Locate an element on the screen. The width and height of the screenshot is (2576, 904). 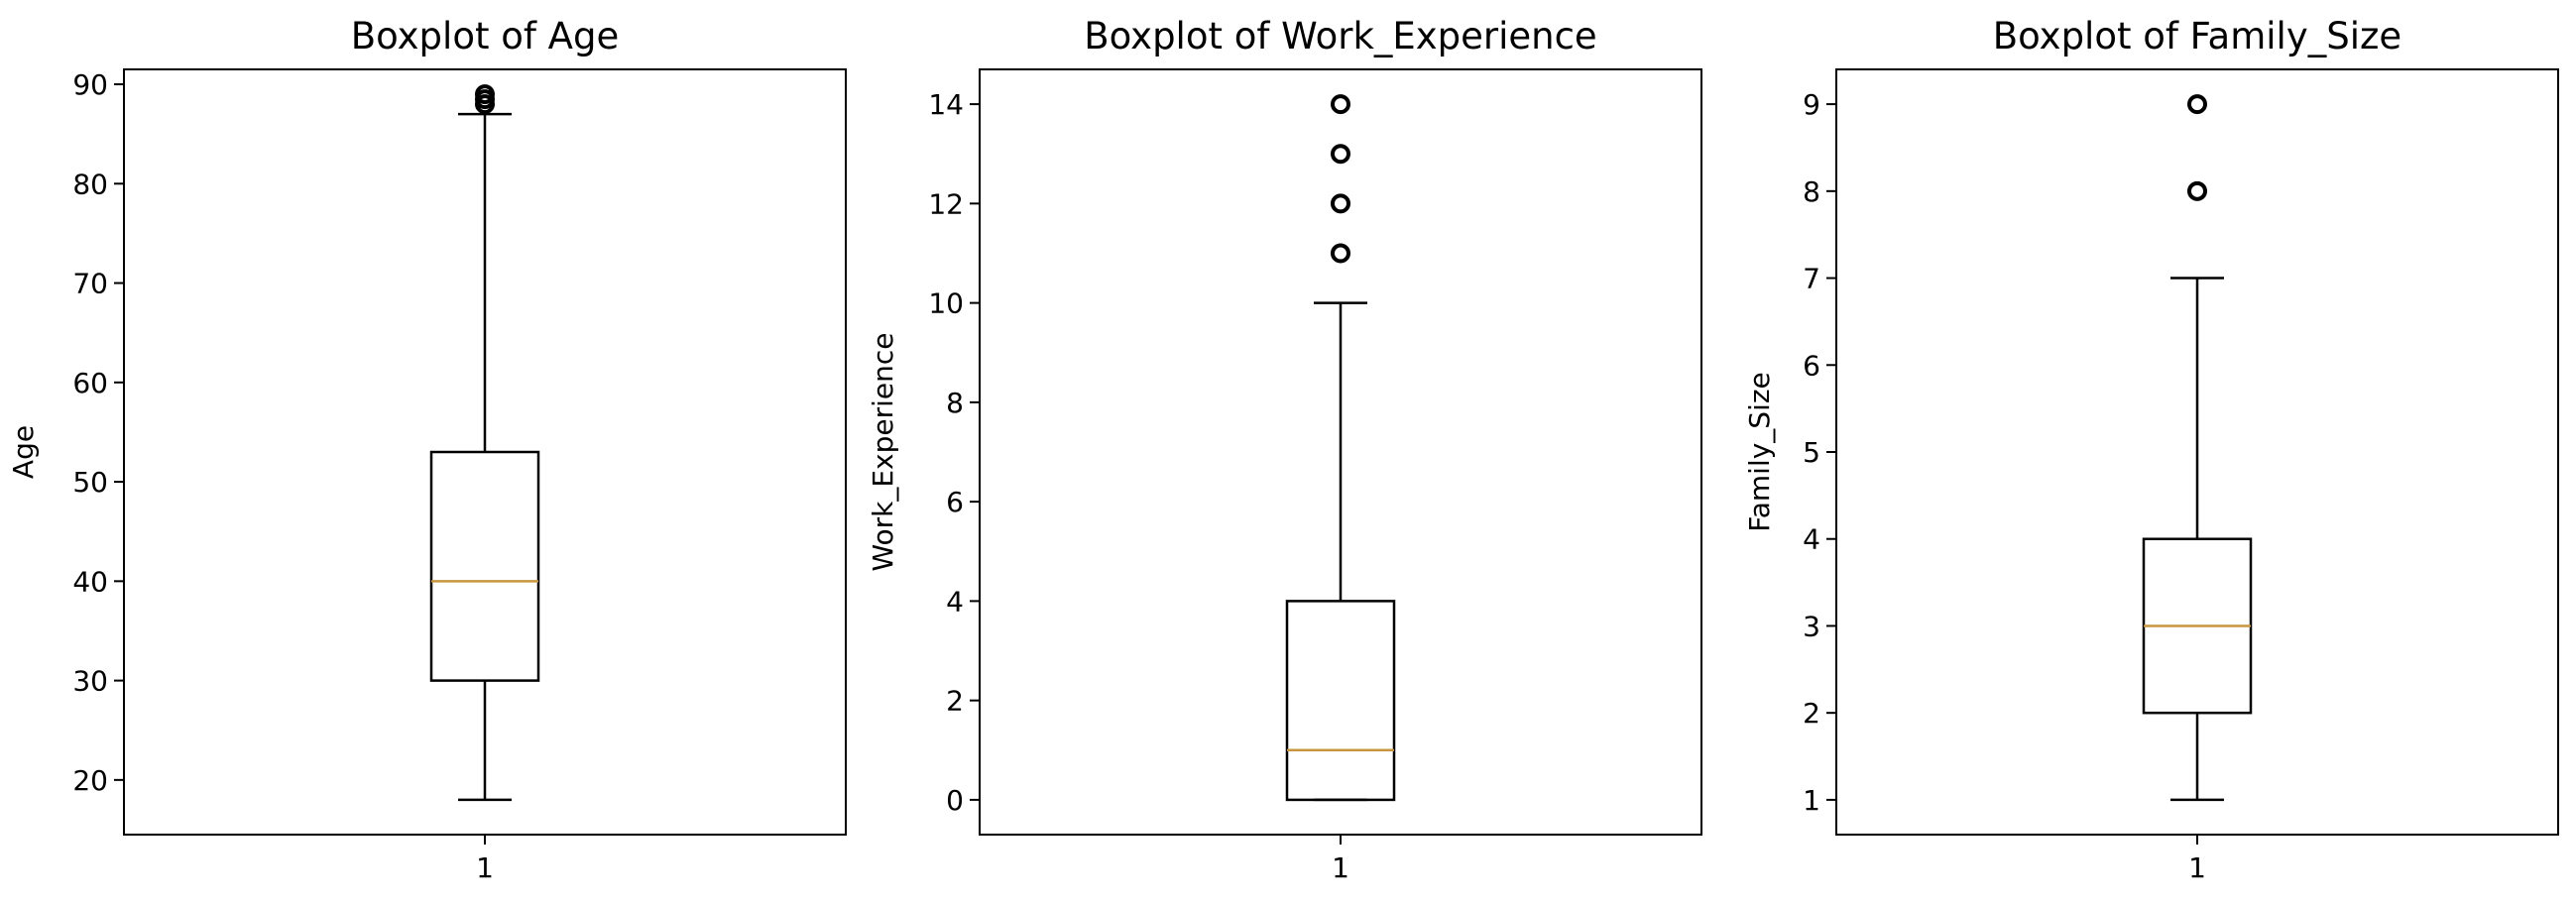
y-tick-label: 12 is located at coordinates (946, 203).